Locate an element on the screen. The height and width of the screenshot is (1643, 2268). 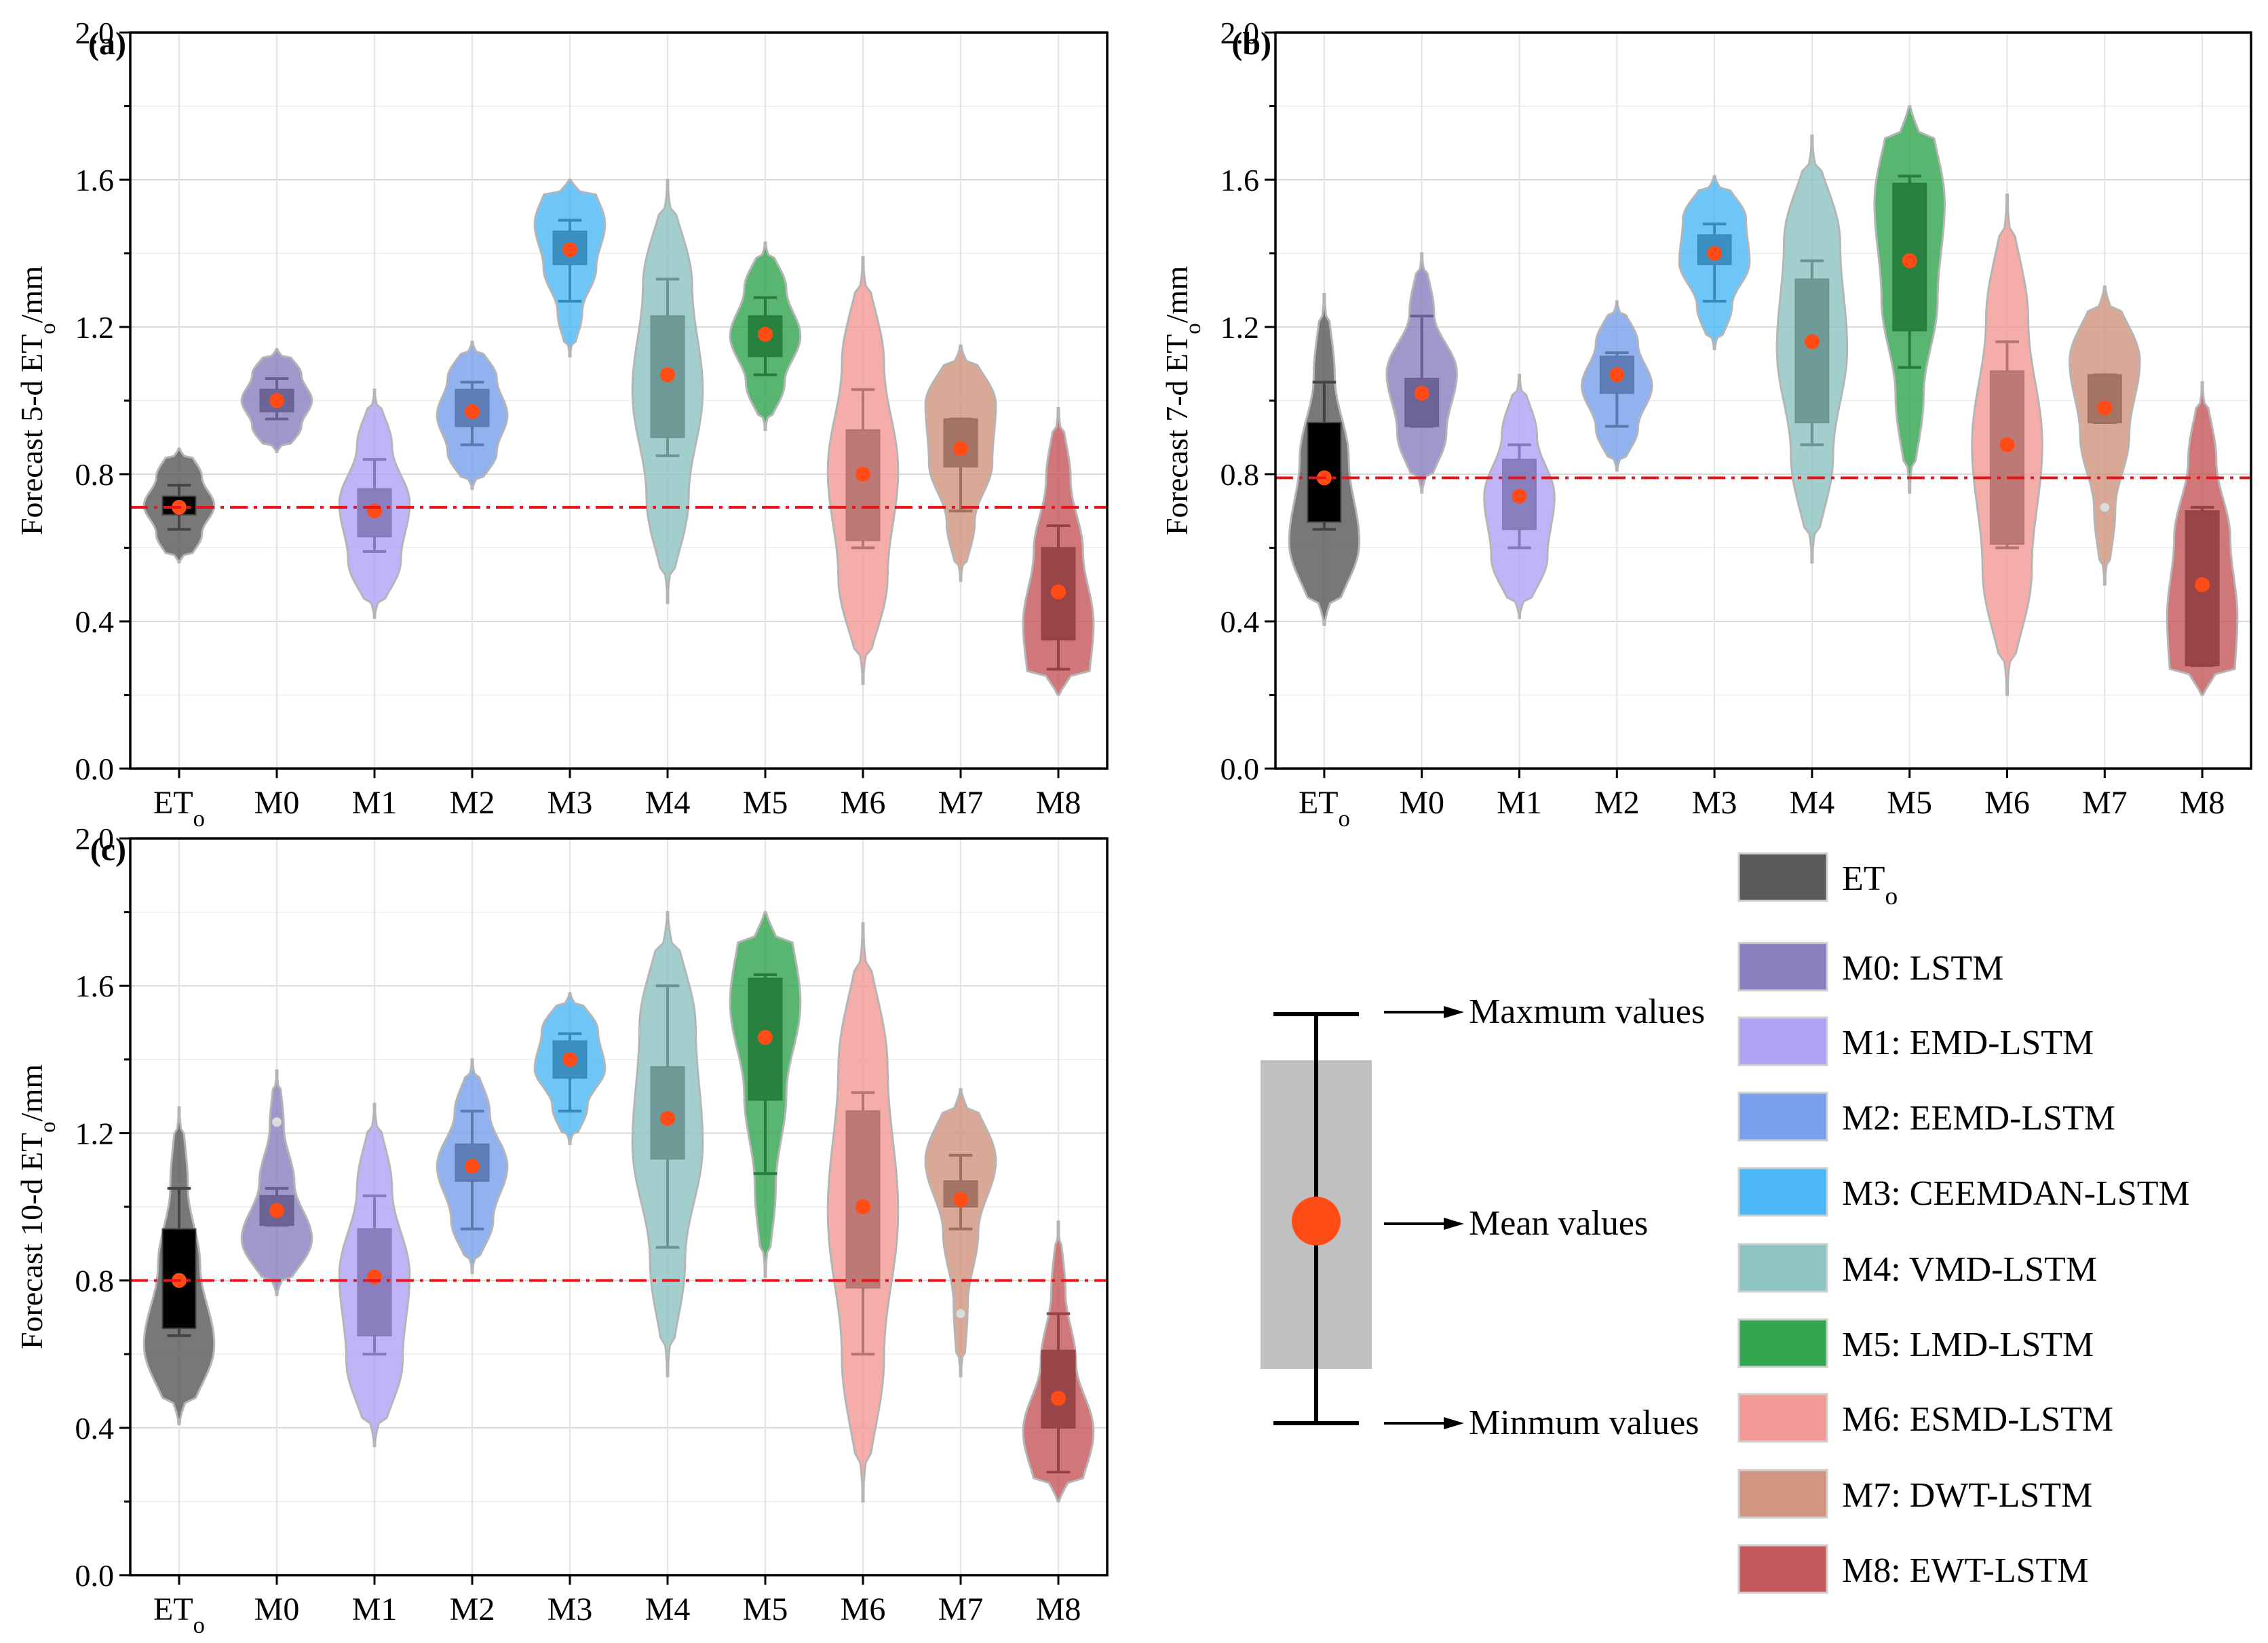
legend-swatch-M6 is located at coordinates (1782, 1418).